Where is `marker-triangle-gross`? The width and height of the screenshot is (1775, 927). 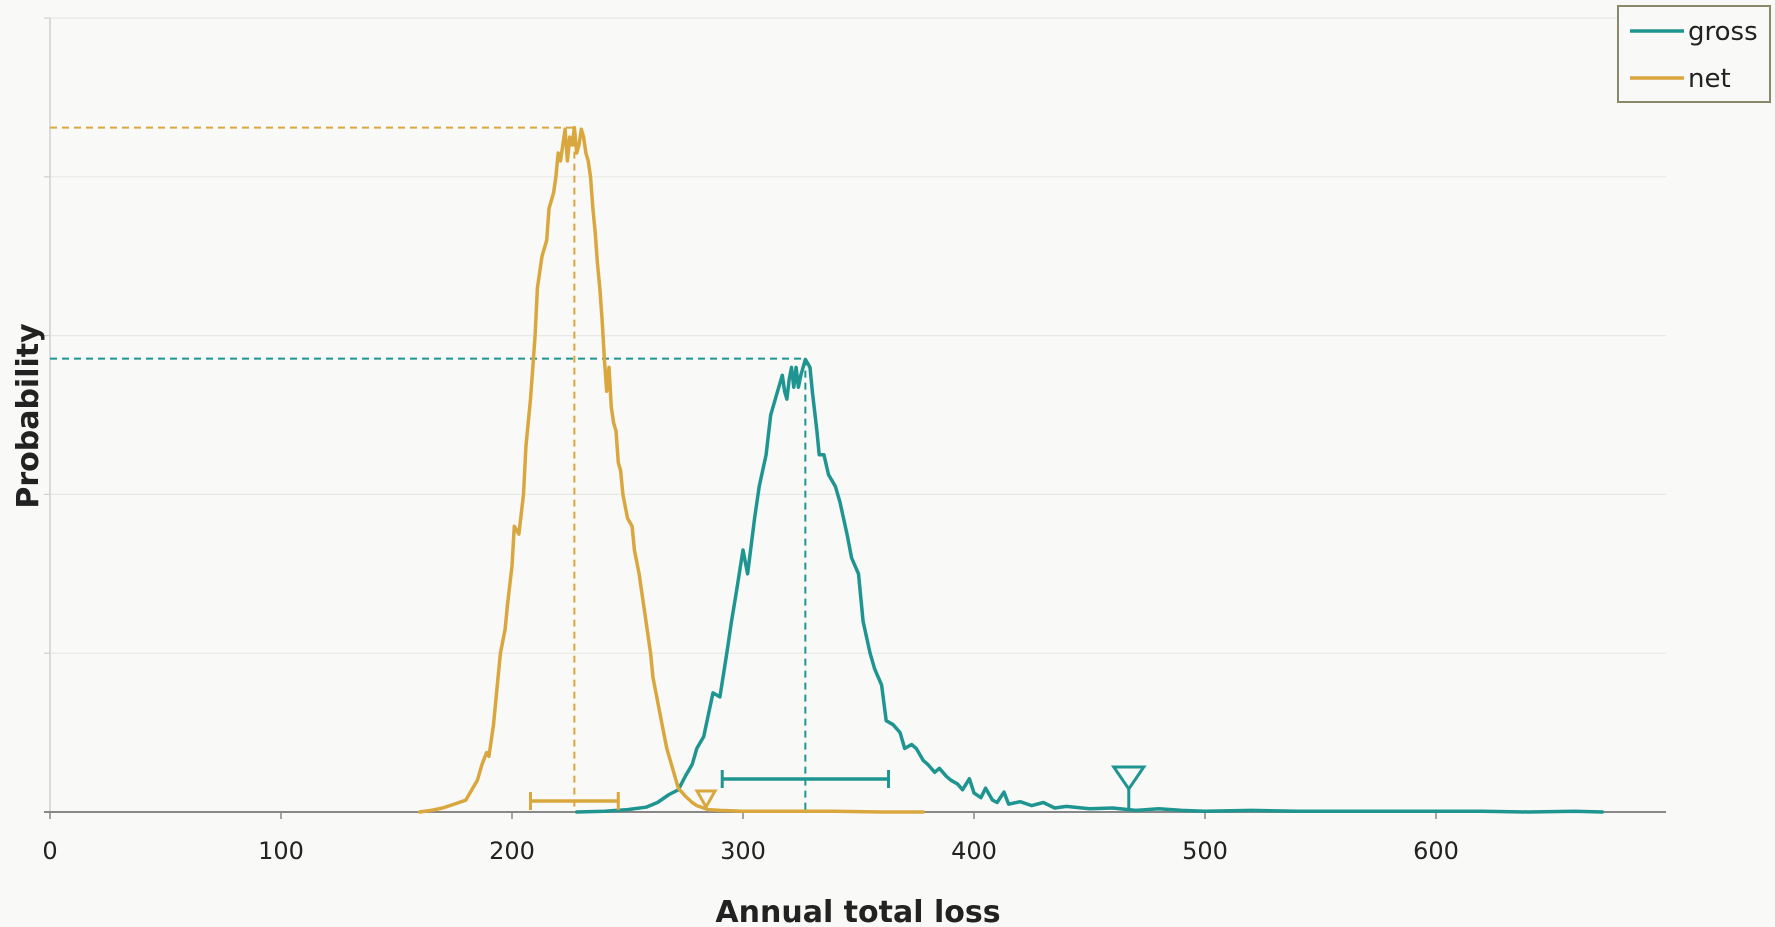 marker-triangle-gross is located at coordinates (1128, 778).